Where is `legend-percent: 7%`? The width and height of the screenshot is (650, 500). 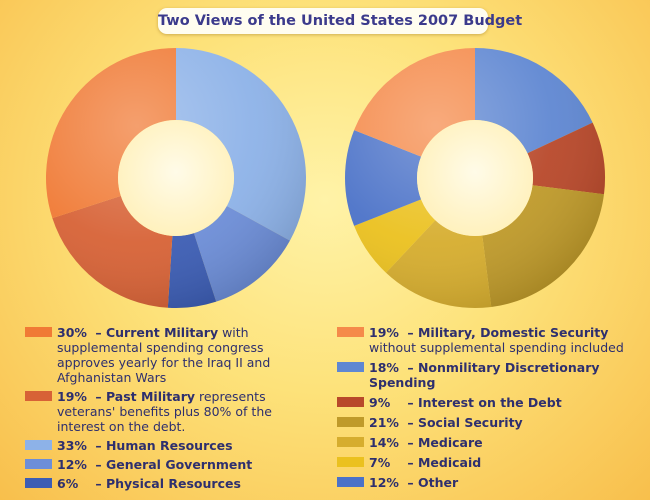
legend-percent: 7% is located at coordinates (380, 462).